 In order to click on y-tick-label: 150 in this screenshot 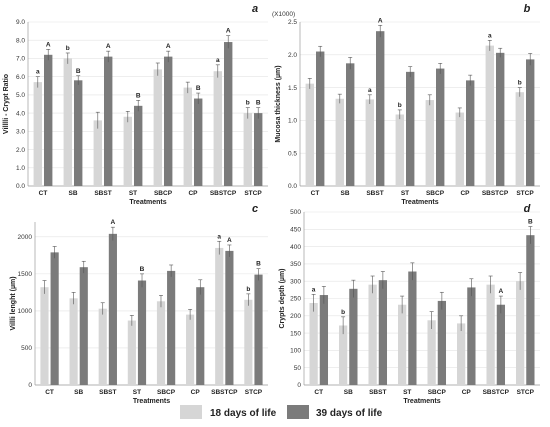, I will do `click(295, 333)`.